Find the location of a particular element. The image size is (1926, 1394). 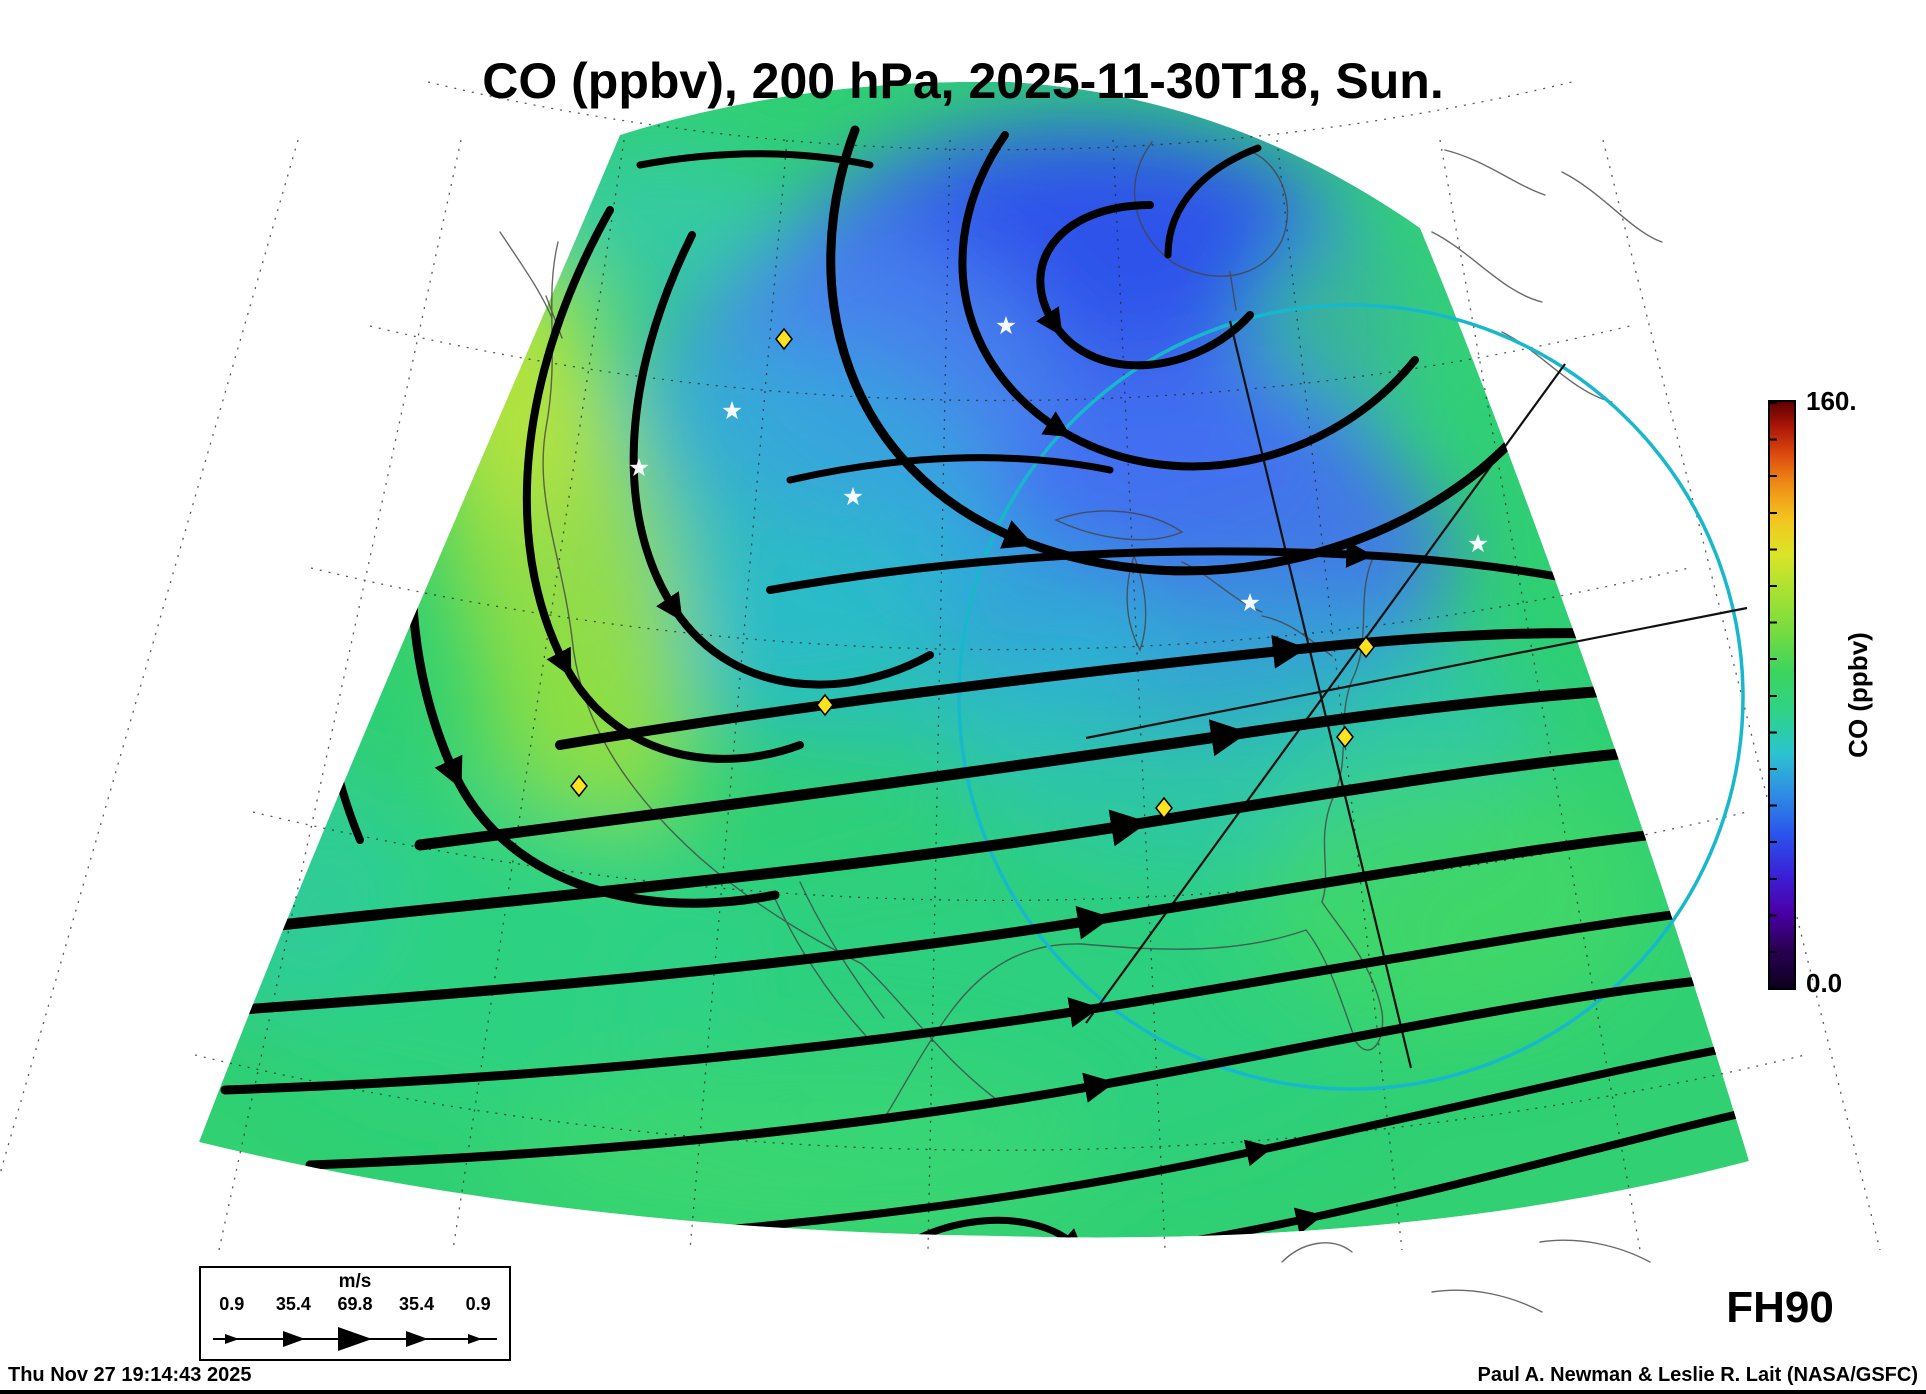

footer-timestamp: Thu Nov 27 19:14:43 2025 is located at coordinates (130, 1375).